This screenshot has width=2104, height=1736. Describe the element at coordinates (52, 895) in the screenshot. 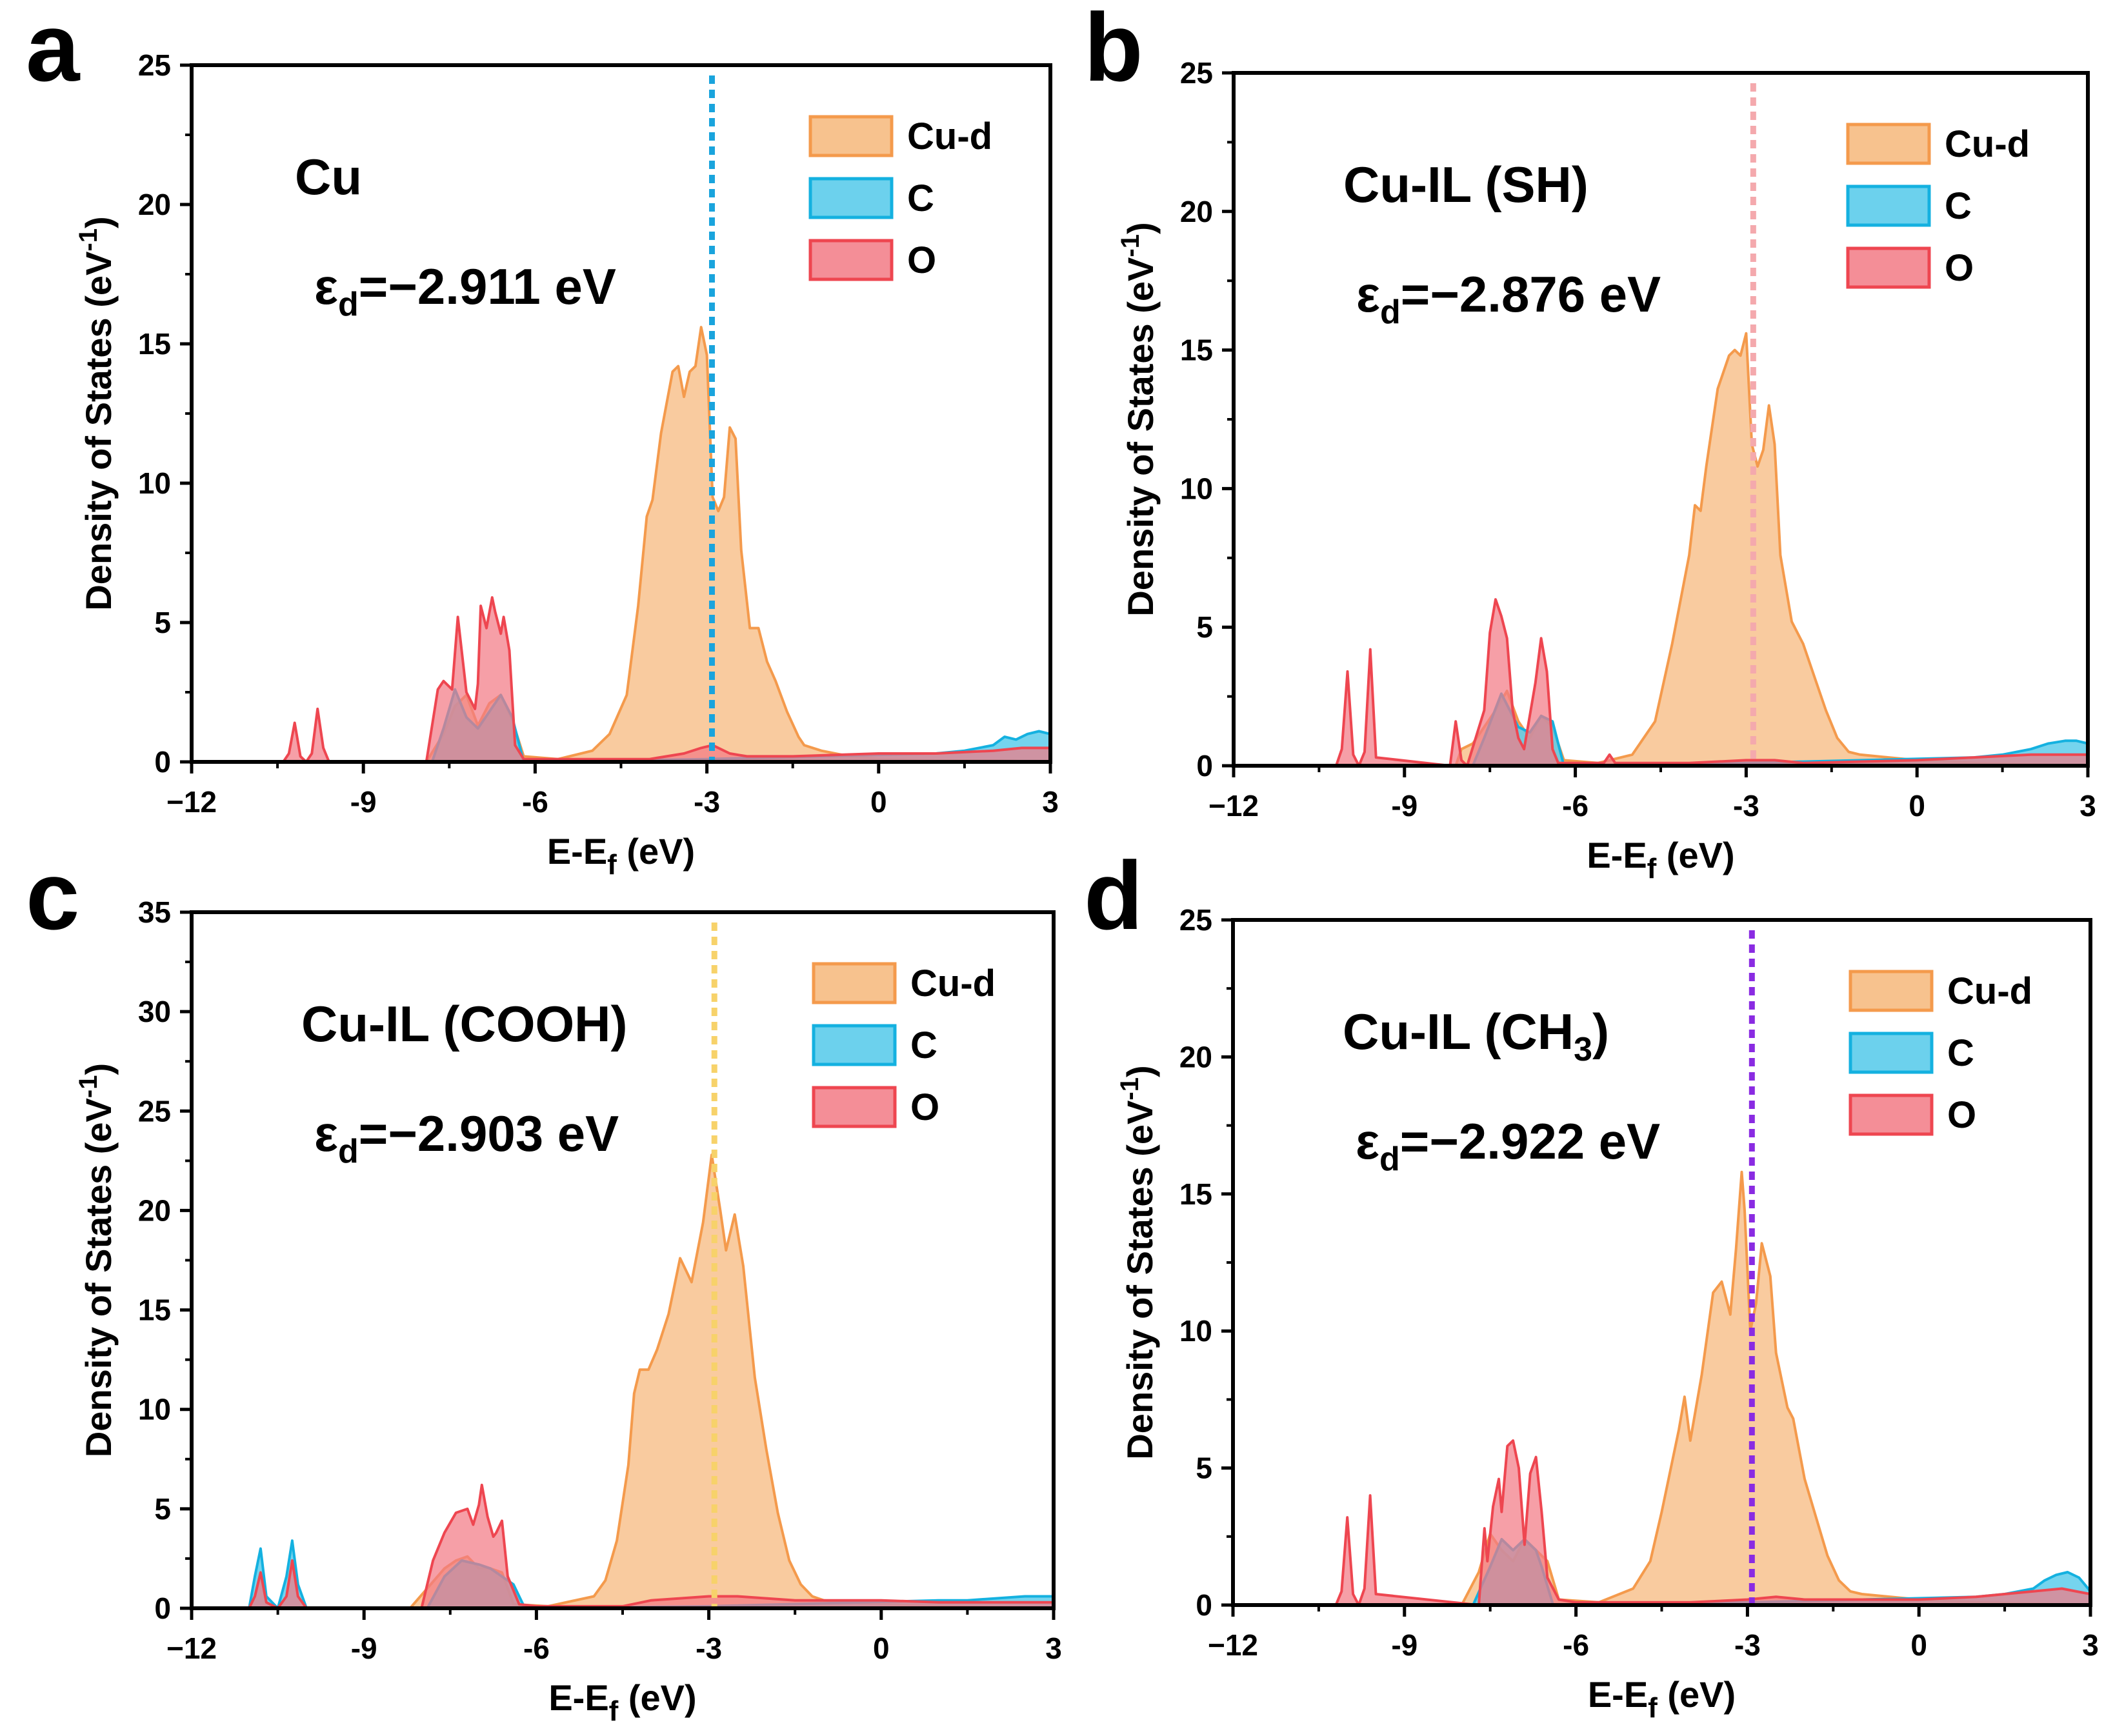

I see `panel-label: c` at that location.